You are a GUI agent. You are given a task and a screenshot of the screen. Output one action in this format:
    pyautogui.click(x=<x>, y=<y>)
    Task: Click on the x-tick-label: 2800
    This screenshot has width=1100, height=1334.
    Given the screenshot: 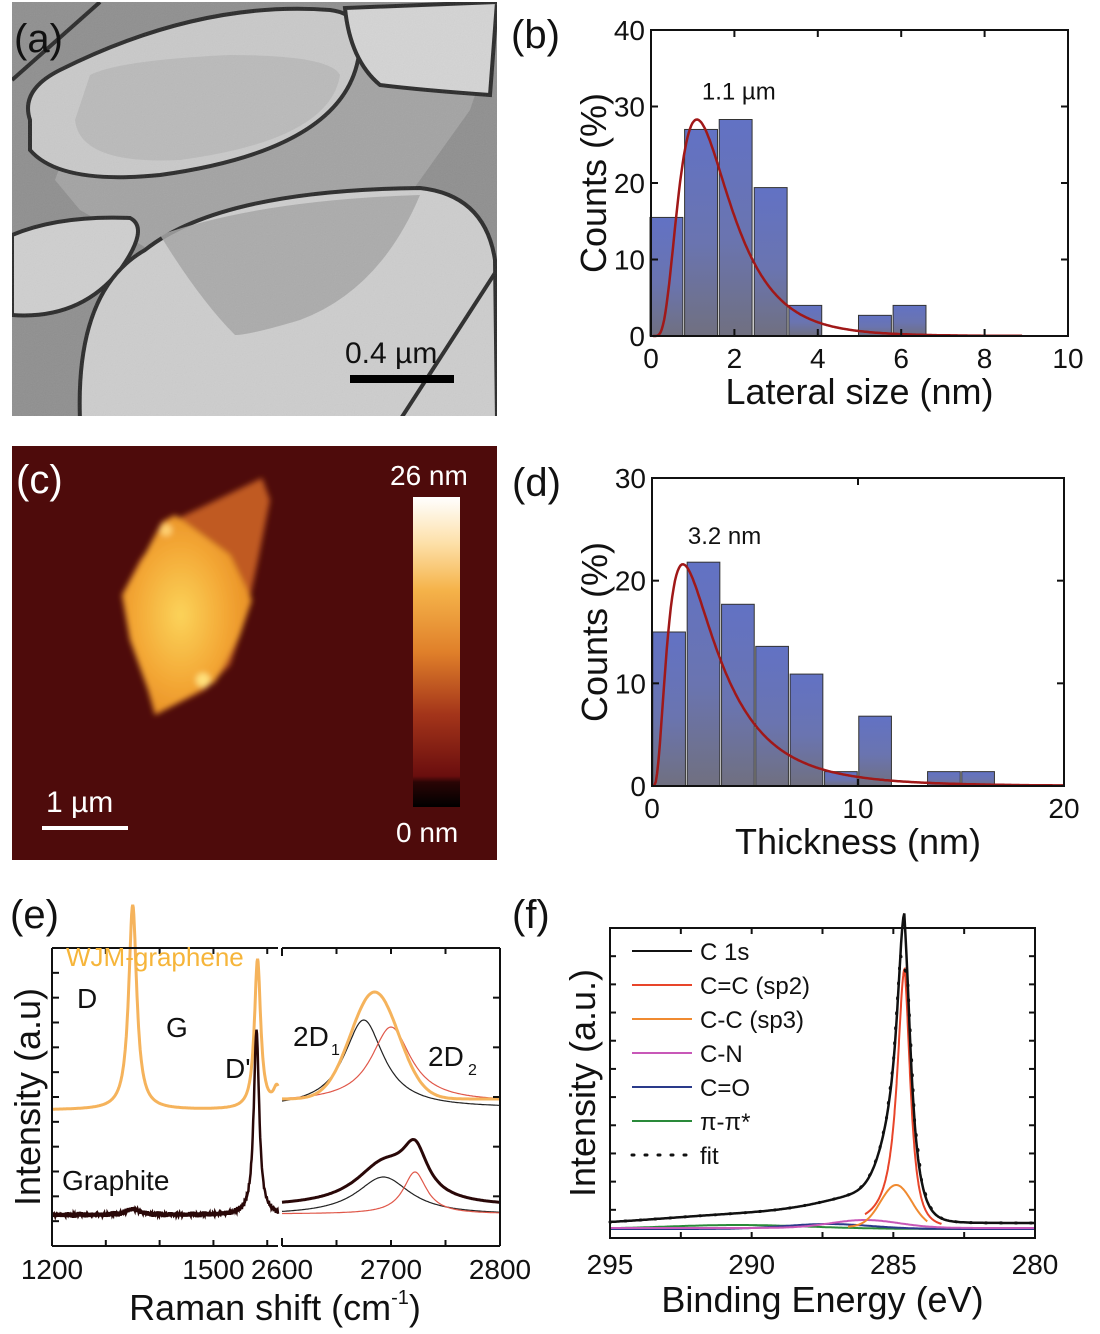 What is the action you would take?
    pyautogui.click(x=500, y=1269)
    